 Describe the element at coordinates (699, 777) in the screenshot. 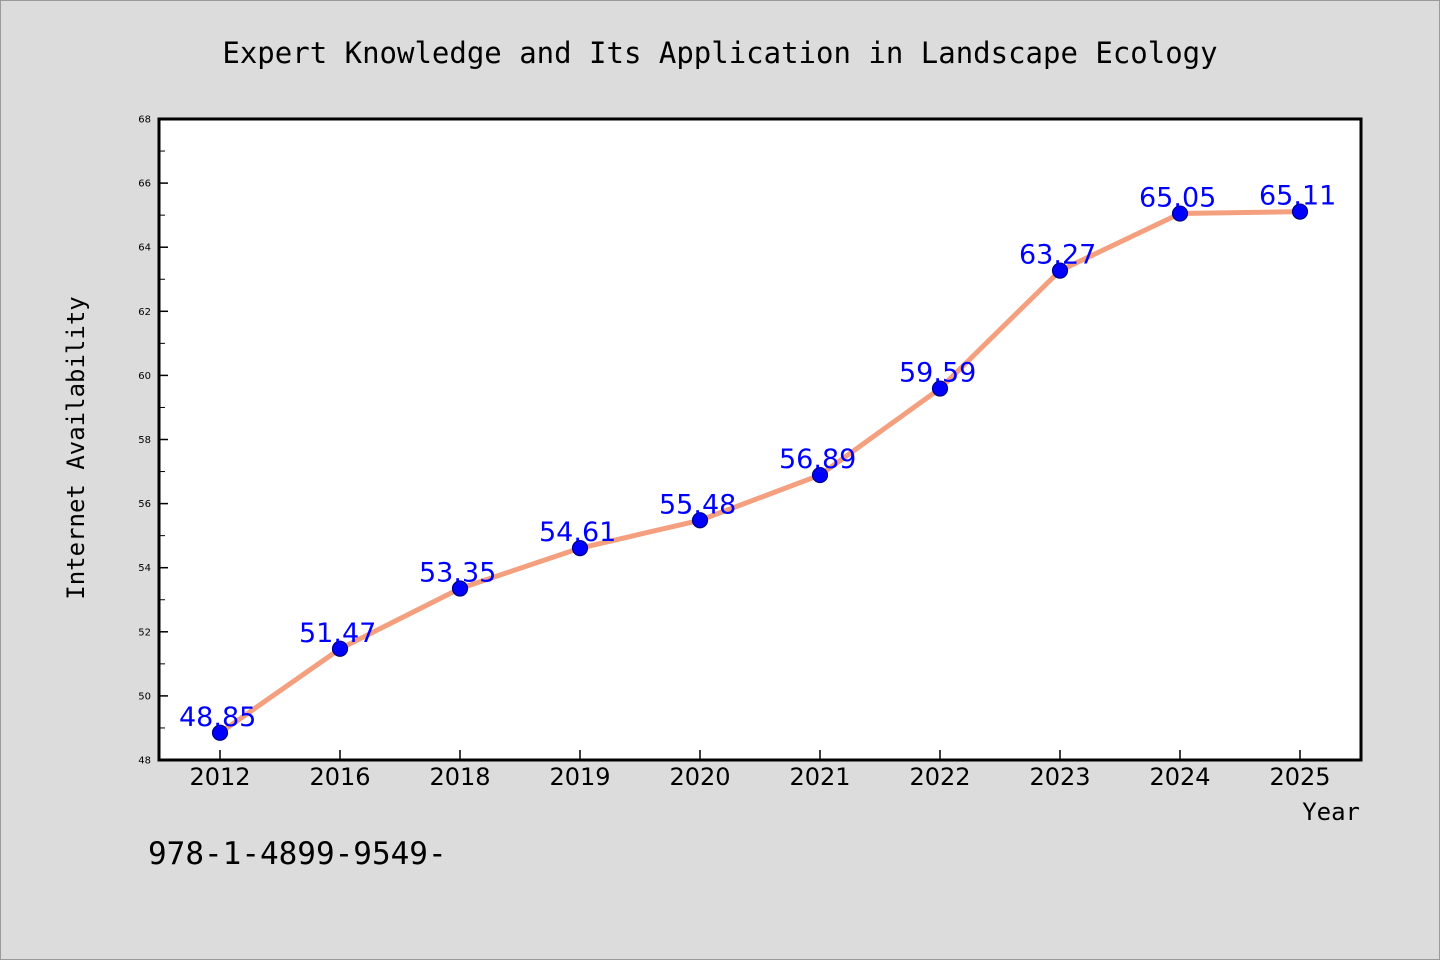

I see `x-tick-label: 2020` at that location.